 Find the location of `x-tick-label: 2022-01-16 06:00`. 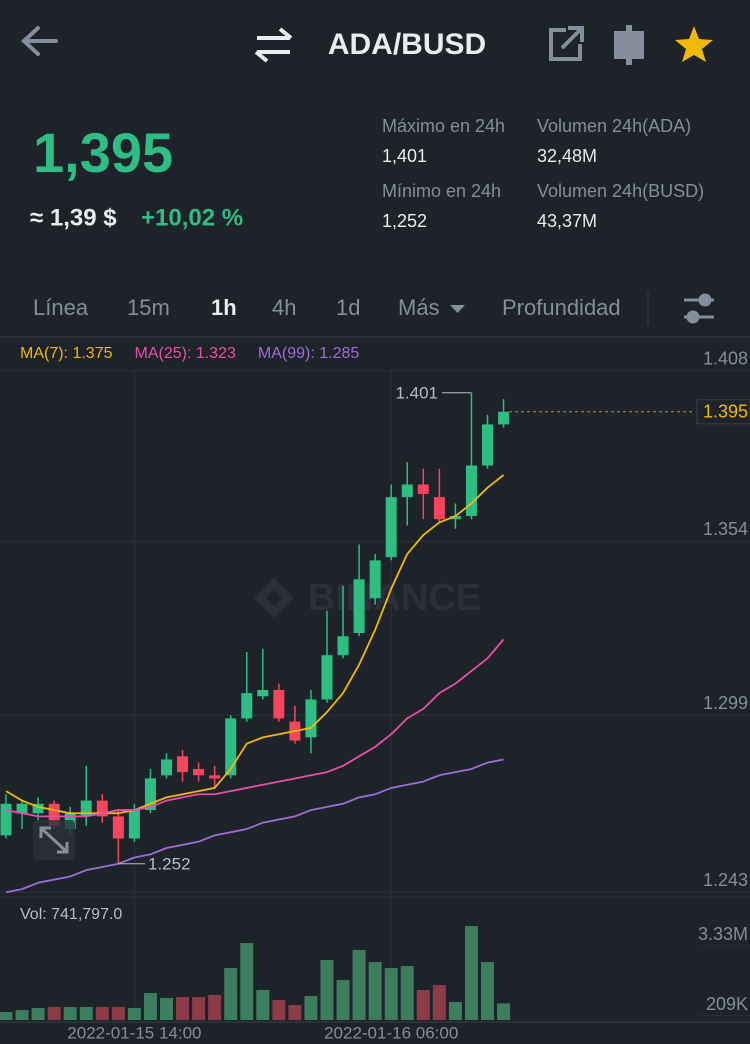

x-tick-label: 2022-01-16 06:00 is located at coordinates (391, 1032).